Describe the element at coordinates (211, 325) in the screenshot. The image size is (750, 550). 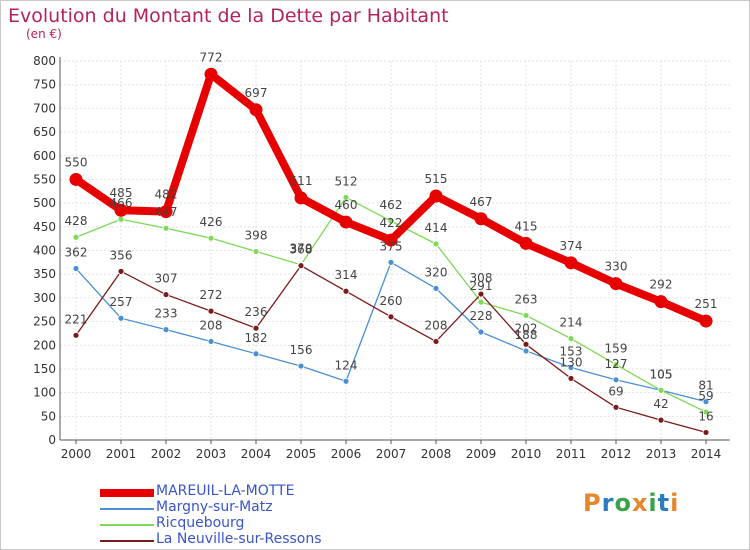
I see `data-label-margny-sur-matz: 208` at that location.